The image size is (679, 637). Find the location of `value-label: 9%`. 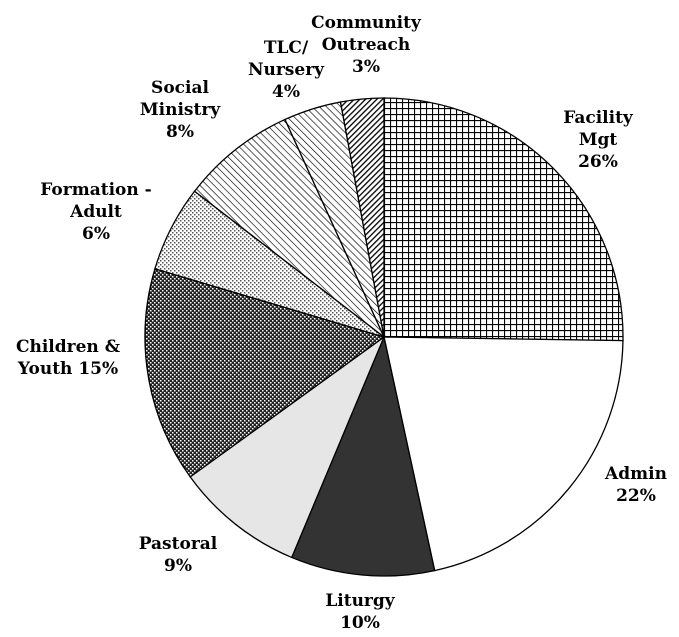

value-label: 9% is located at coordinates (178, 566).